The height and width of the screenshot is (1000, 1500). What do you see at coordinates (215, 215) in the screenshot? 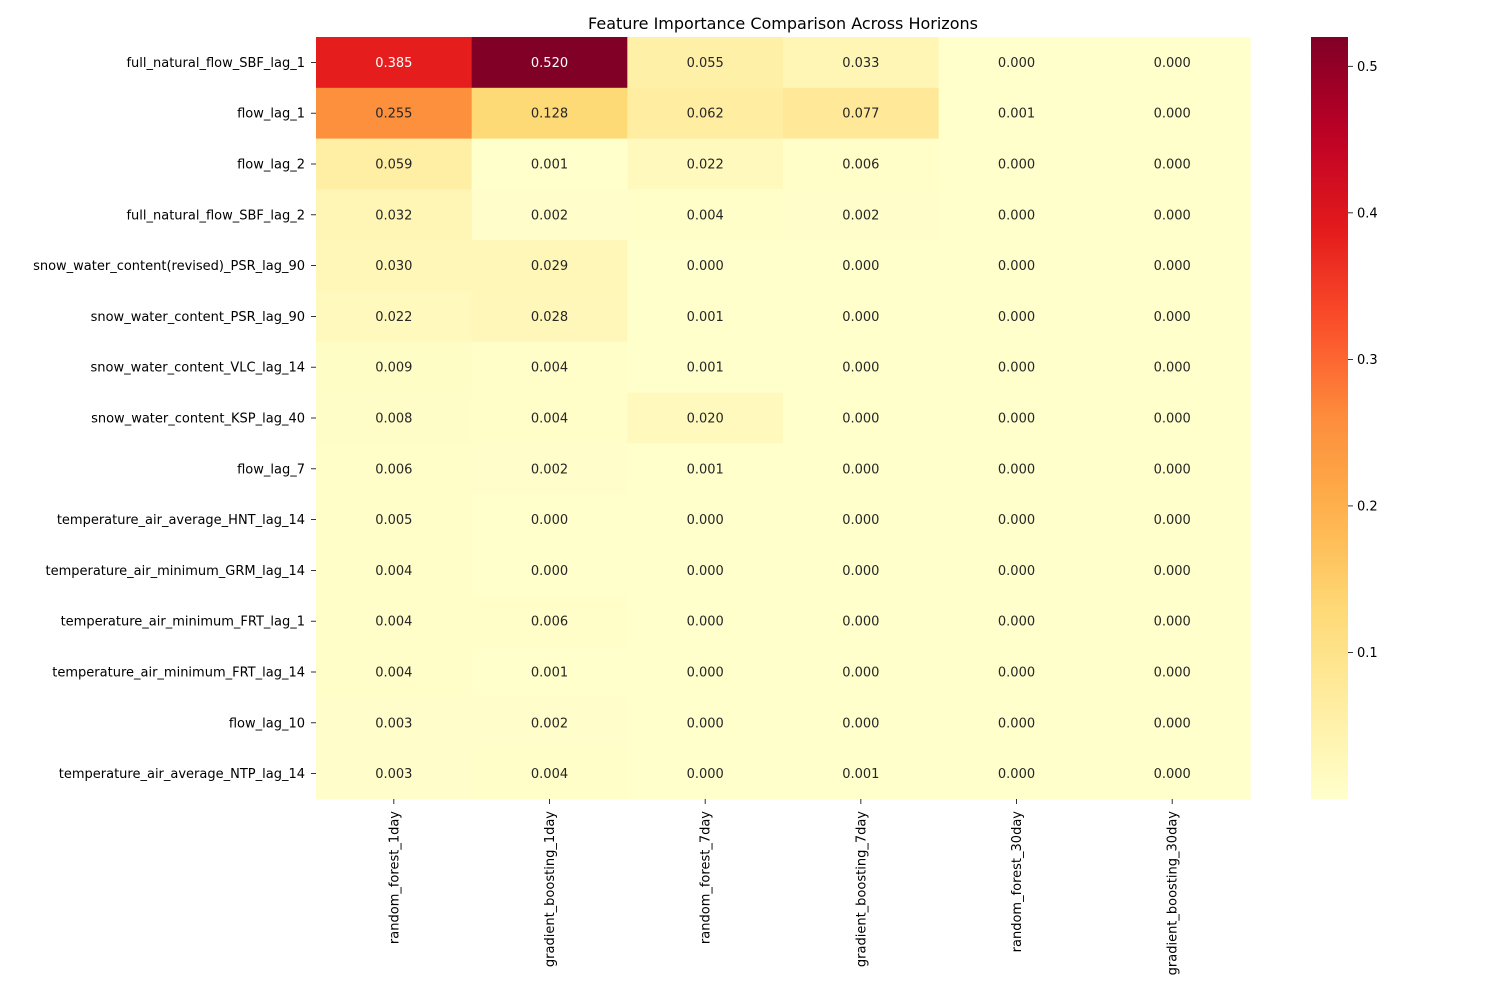
I see `row-label: full_natural_flow_SBF_lag_2` at bounding box center [215, 215].